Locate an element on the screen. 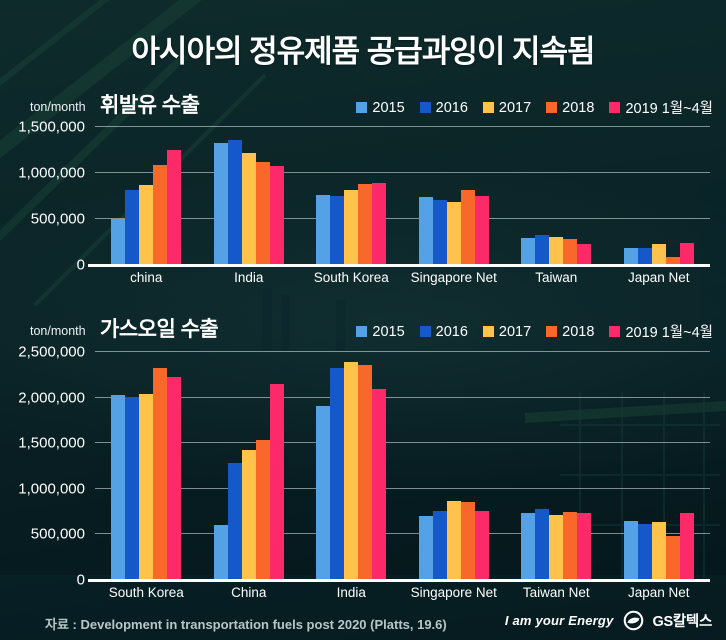 This screenshot has height=640, width=726. y-tick-label: 2,000,000 is located at coordinates (51, 398).